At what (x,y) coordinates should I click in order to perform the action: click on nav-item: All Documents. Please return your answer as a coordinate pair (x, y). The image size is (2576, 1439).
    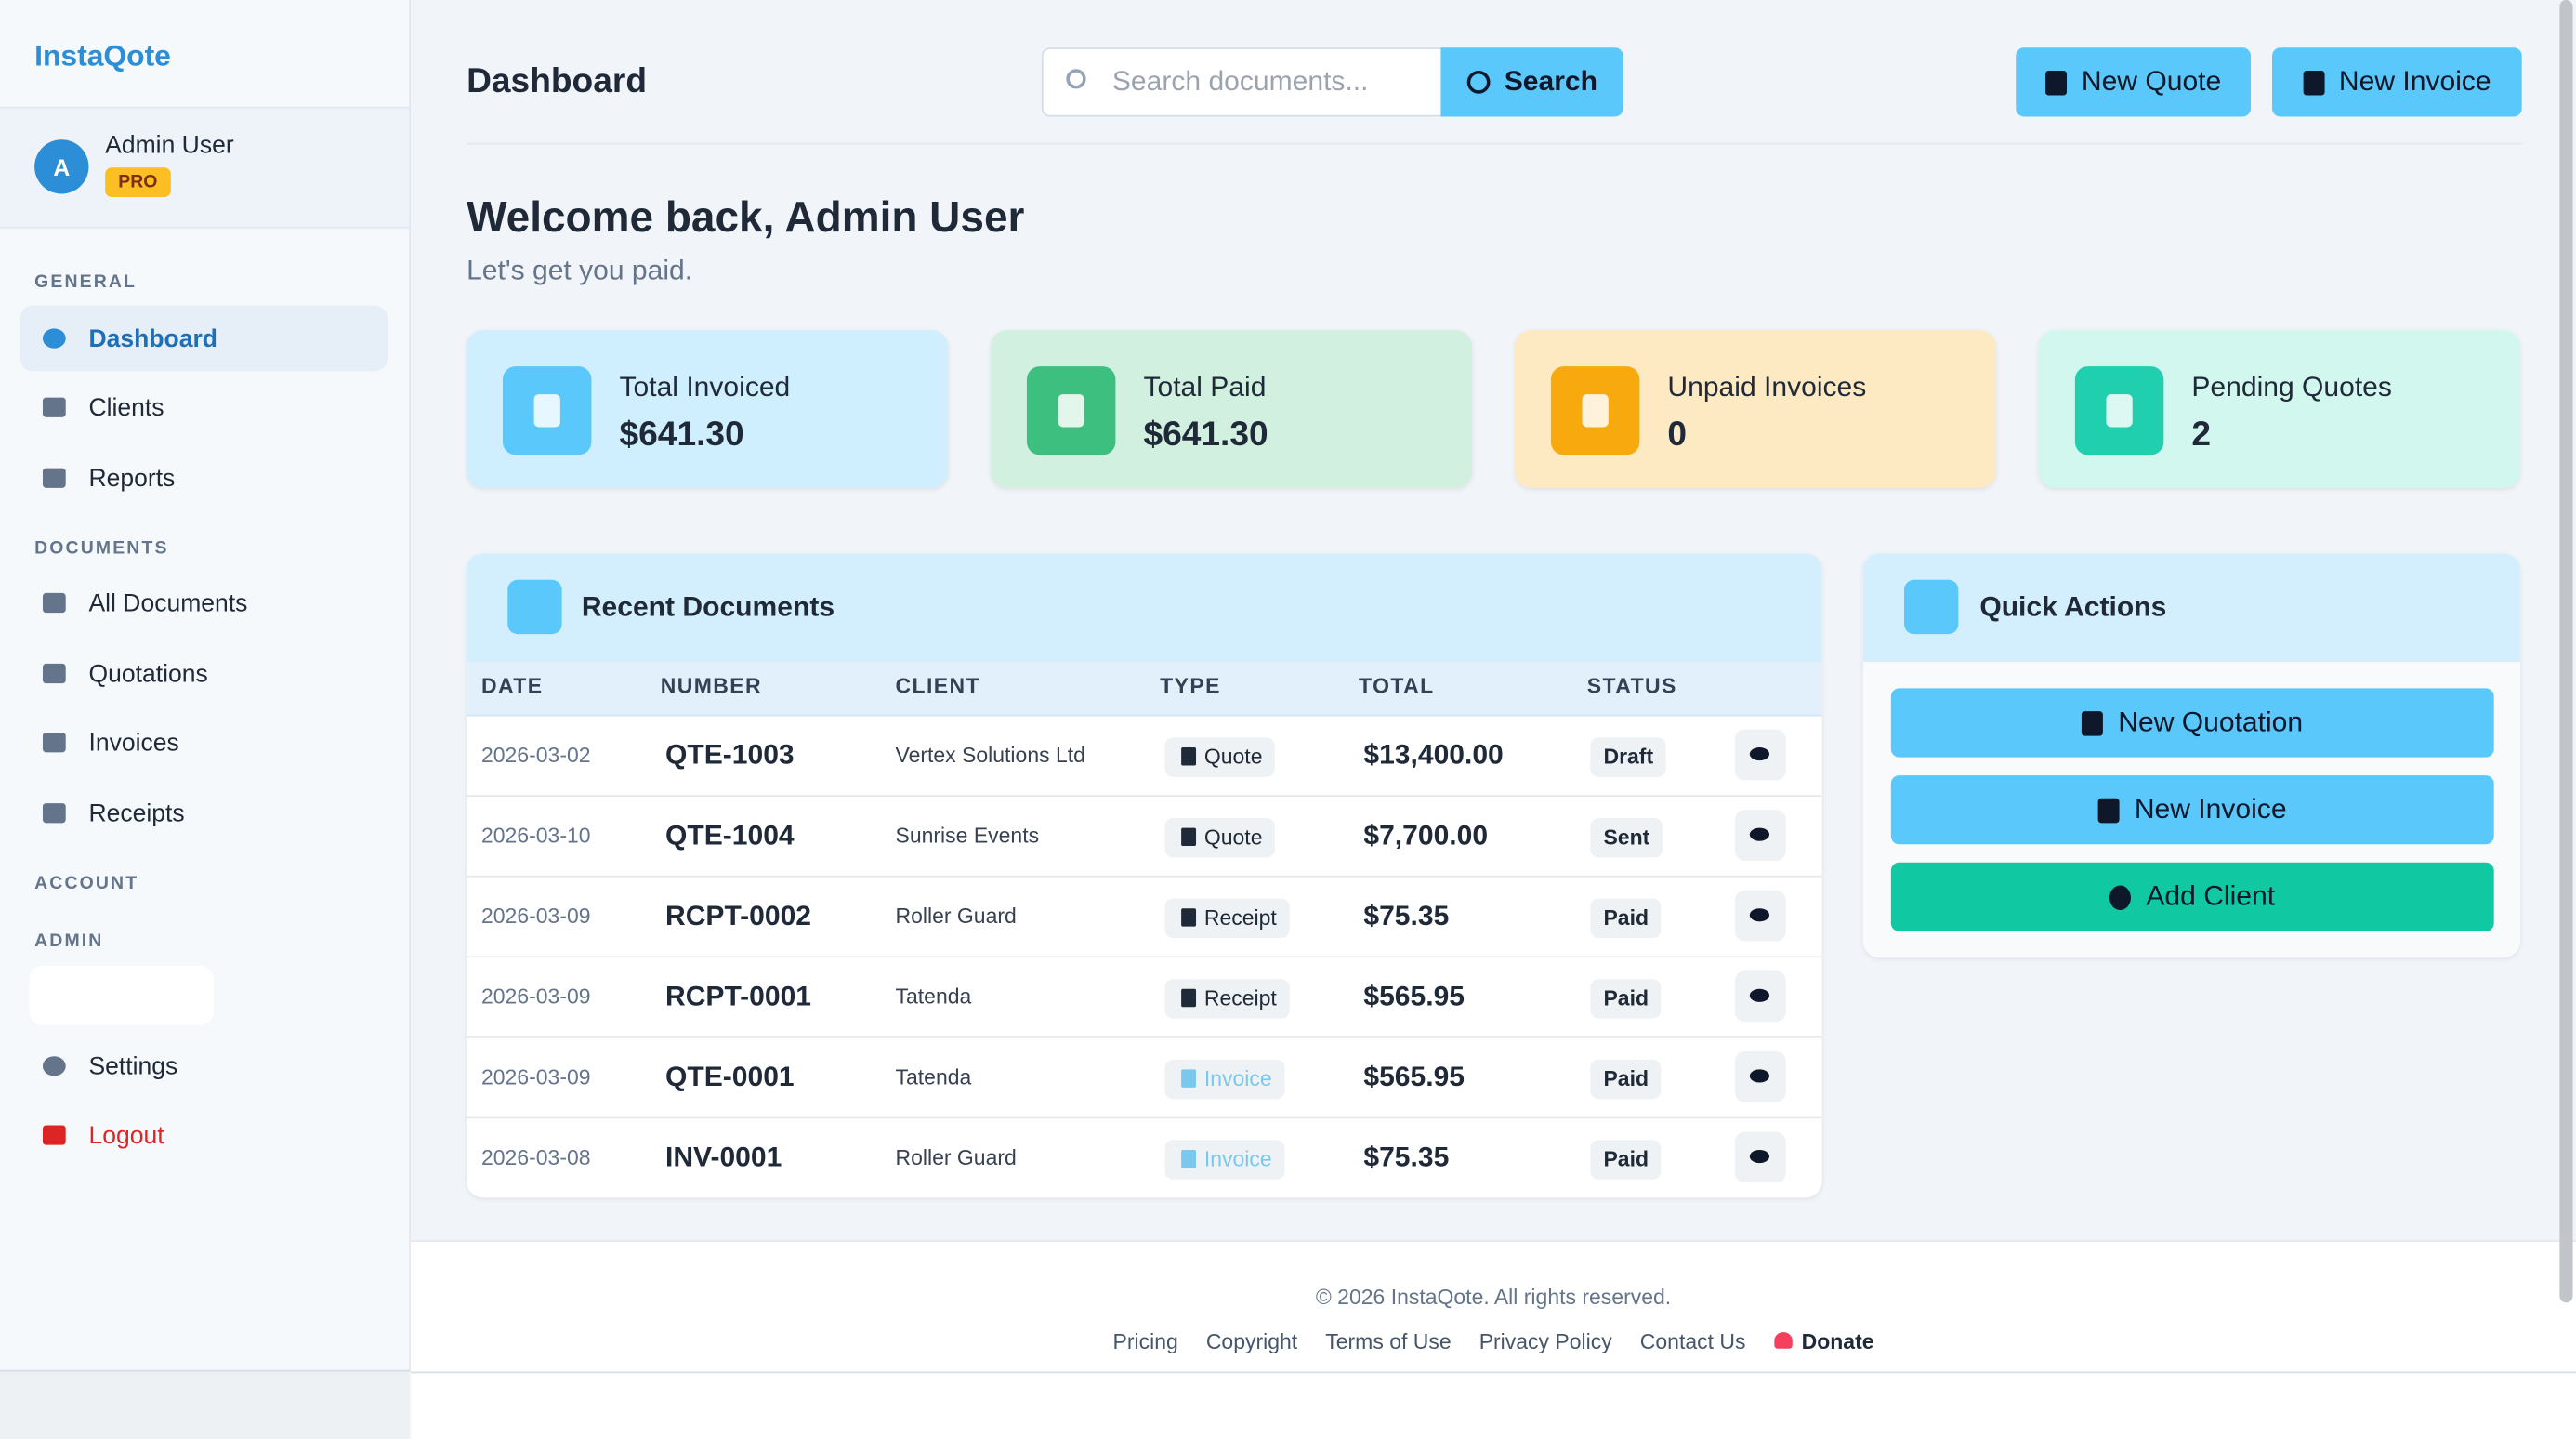
    Looking at the image, I should click on (204, 603).